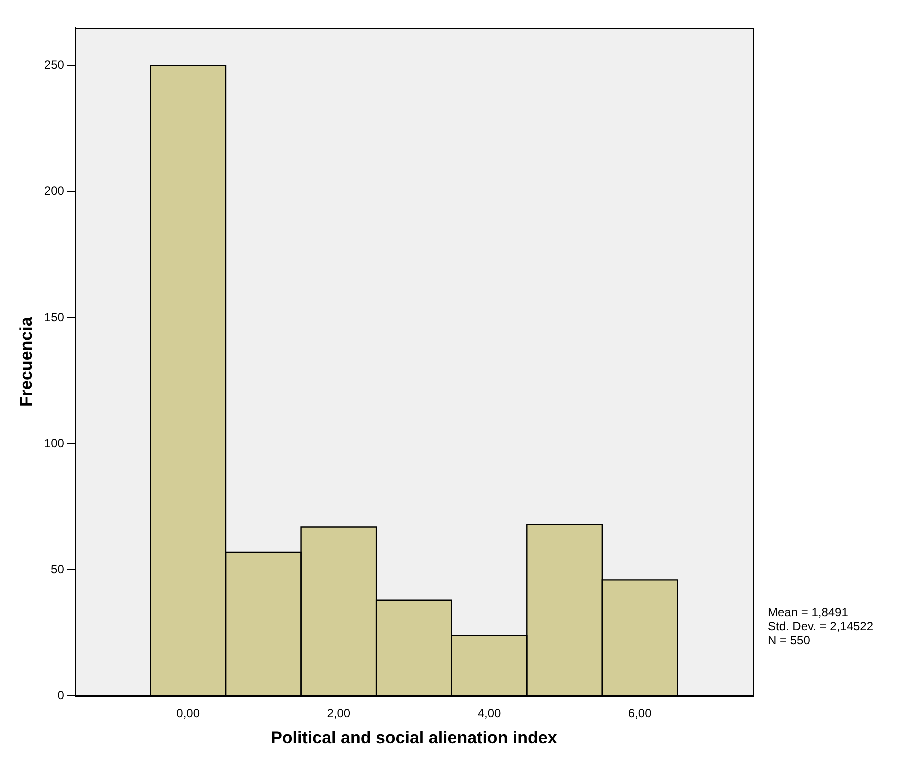  What do you see at coordinates (808, 613) in the screenshot?
I see `text: Mean = 1,8491` at bounding box center [808, 613].